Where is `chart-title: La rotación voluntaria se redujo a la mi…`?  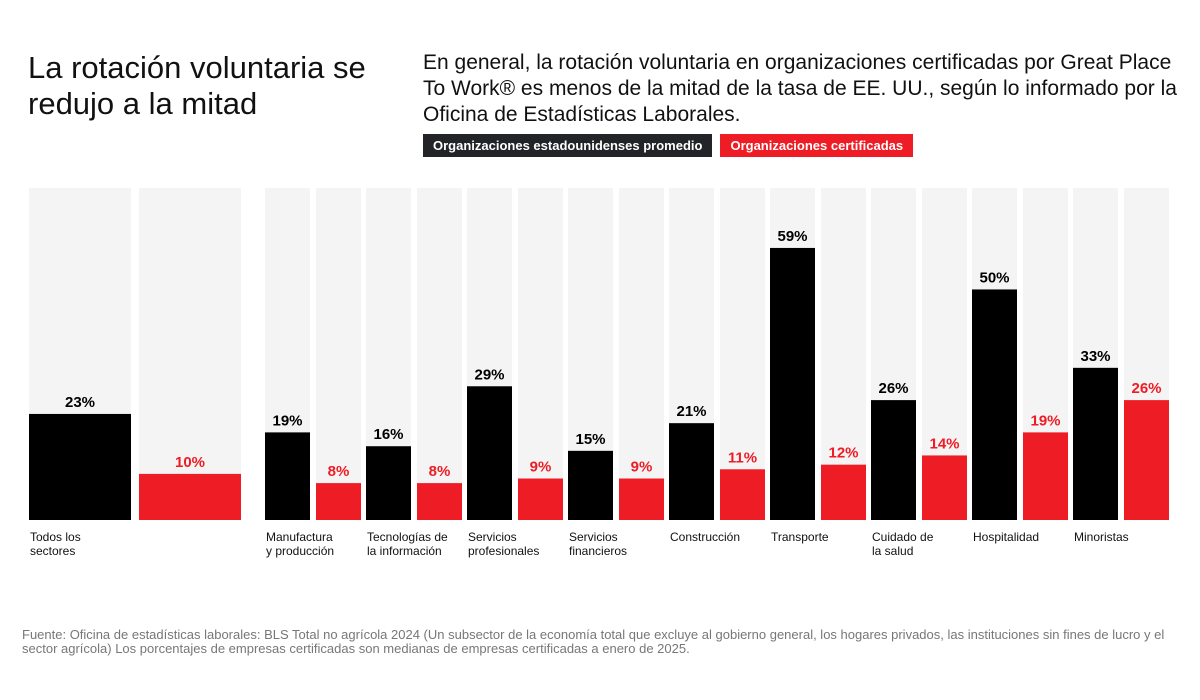 chart-title: La rotación voluntaria se redujo a la mi… is located at coordinates (197, 85).